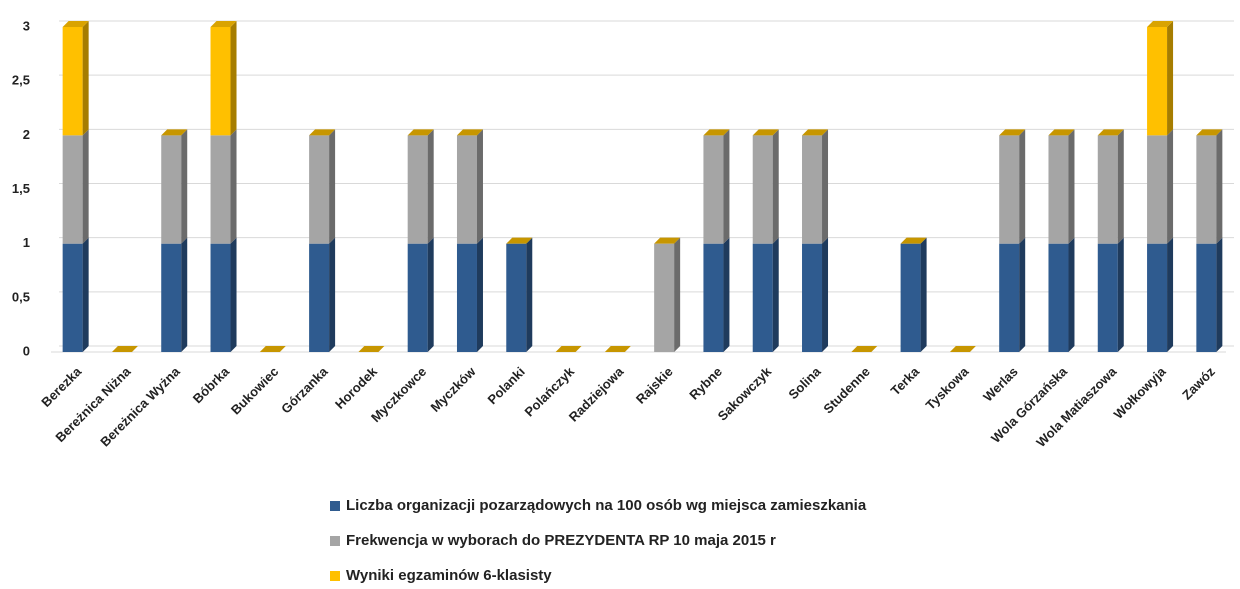  What do you see at coordinates (905, 380) in the screenshot?
I see `x-tick-label: Terka` at bounding box center [905, 380].